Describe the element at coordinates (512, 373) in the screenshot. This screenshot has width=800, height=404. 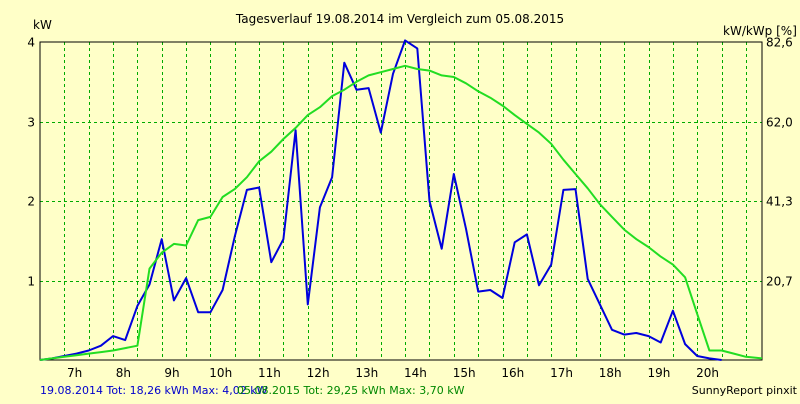
I see `x-tick-label: 16h` at that location.